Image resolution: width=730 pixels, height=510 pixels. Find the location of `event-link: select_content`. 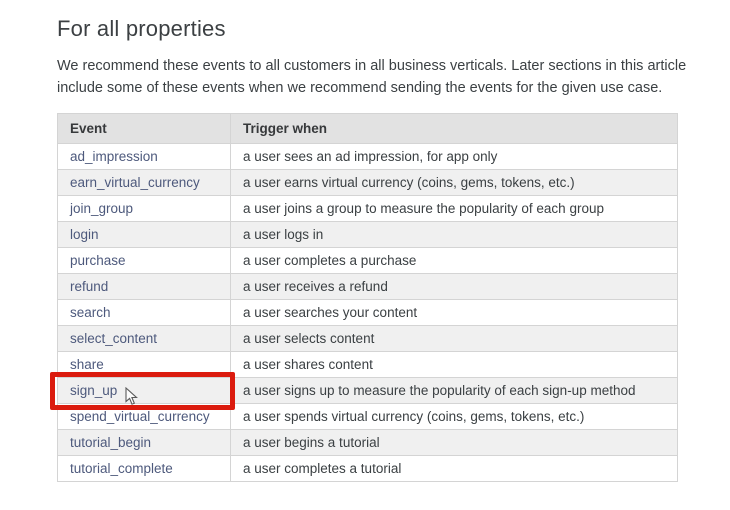

event-link: select_content is located at coordinates (114, 338).